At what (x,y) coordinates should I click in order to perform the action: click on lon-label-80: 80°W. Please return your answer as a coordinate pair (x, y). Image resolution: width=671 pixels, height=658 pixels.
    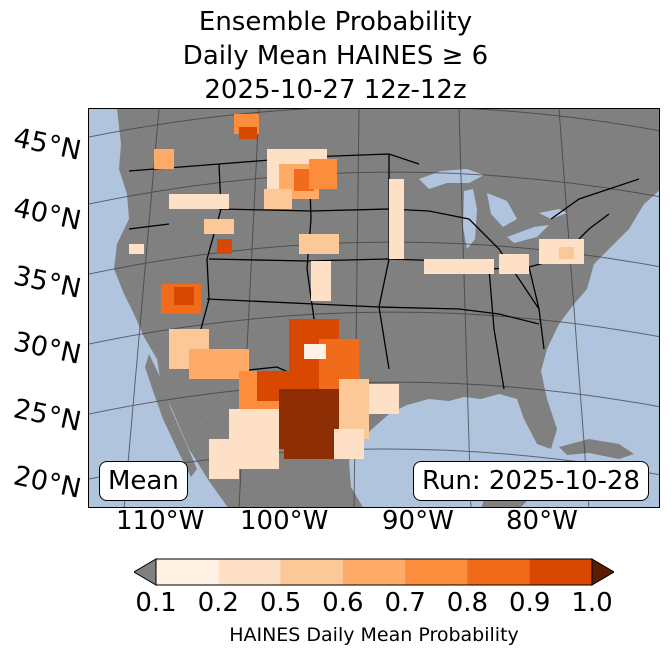
    Looking at the image, I should click on (542, 521).